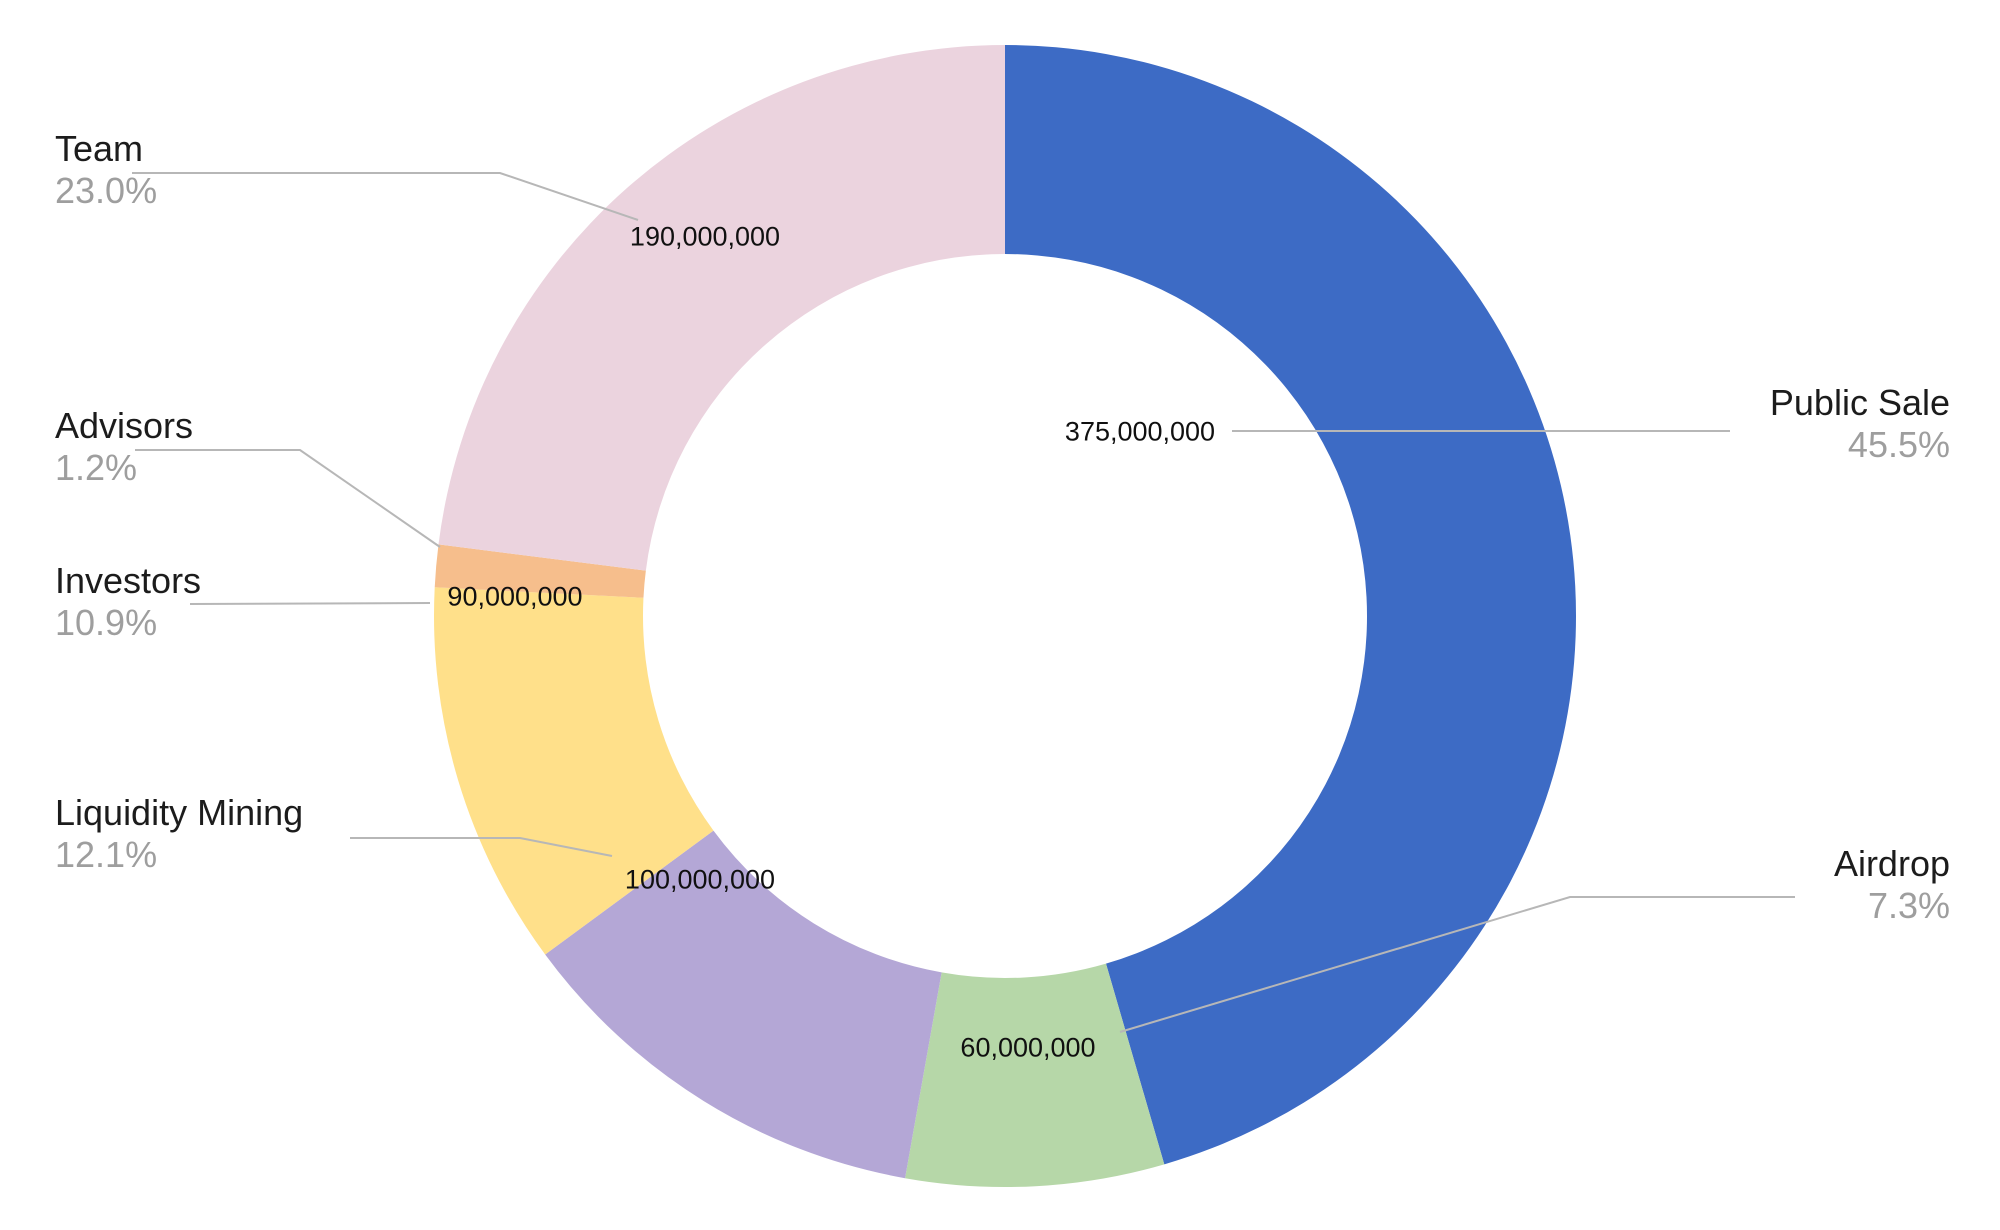 This screenshot has width=2000, height=1230. I want to click on label-investors-pct: 10.9%, so click(106, 623).